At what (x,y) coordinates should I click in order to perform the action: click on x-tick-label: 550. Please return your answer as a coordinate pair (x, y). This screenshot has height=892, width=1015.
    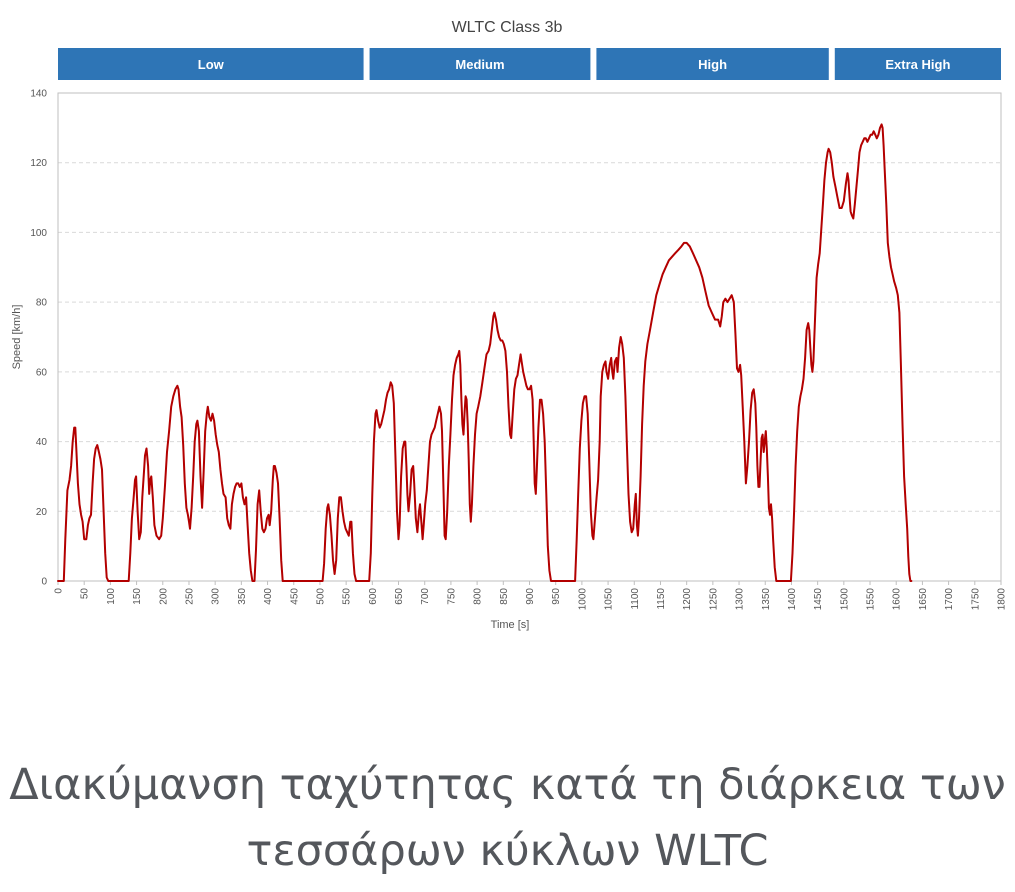
    Looking at the image, I should click on (347, 596).